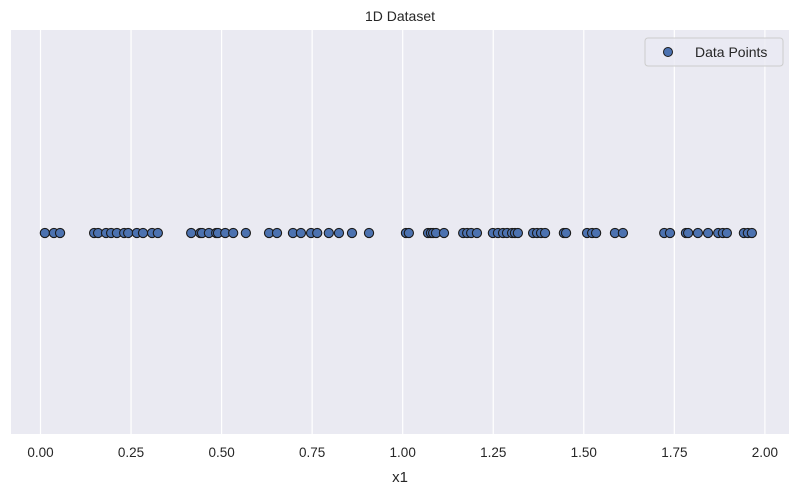  Describe the element at coordinates (765, 452) in the screenshot. I see `x-tick-label: 2.00` at that location.